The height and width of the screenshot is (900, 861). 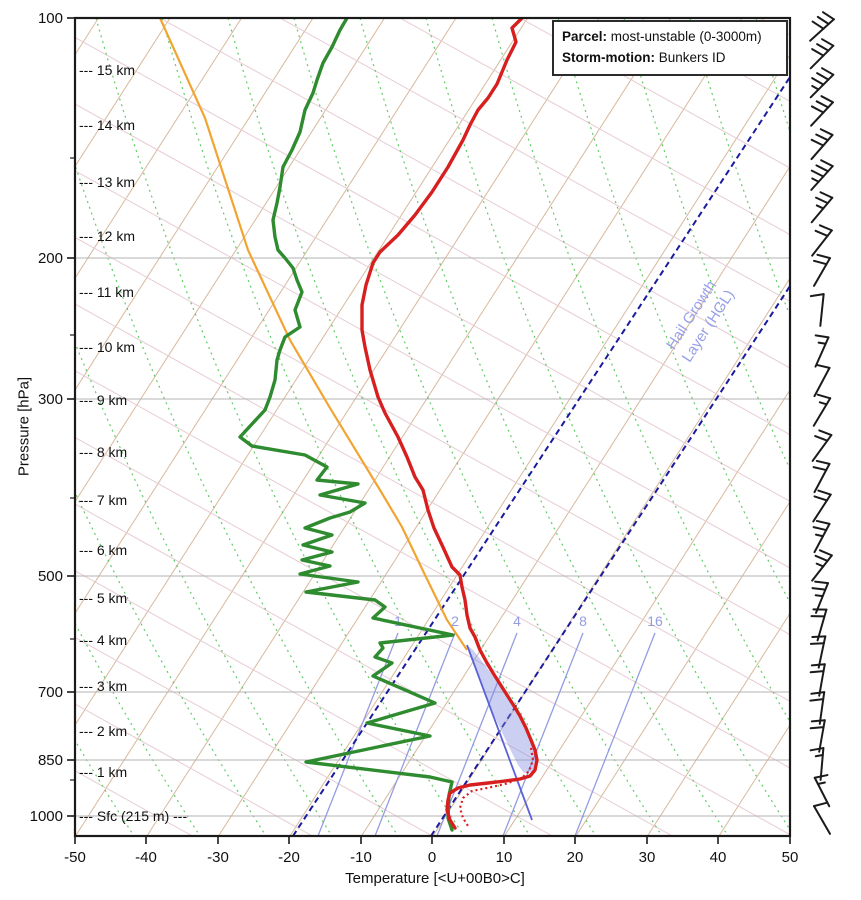 What do you see at coordinates (608, 57) in the screenshot?
I see `legend-storm-label: Storm-motion:` at bounding box center [608, 57].